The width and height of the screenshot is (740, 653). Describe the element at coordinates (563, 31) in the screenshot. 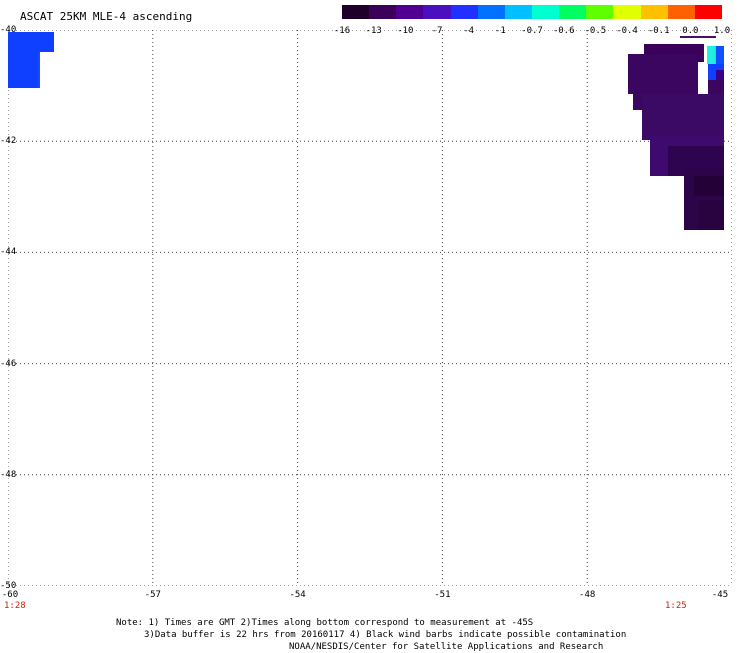

I see `colorbar-label: -0.6` at that location.